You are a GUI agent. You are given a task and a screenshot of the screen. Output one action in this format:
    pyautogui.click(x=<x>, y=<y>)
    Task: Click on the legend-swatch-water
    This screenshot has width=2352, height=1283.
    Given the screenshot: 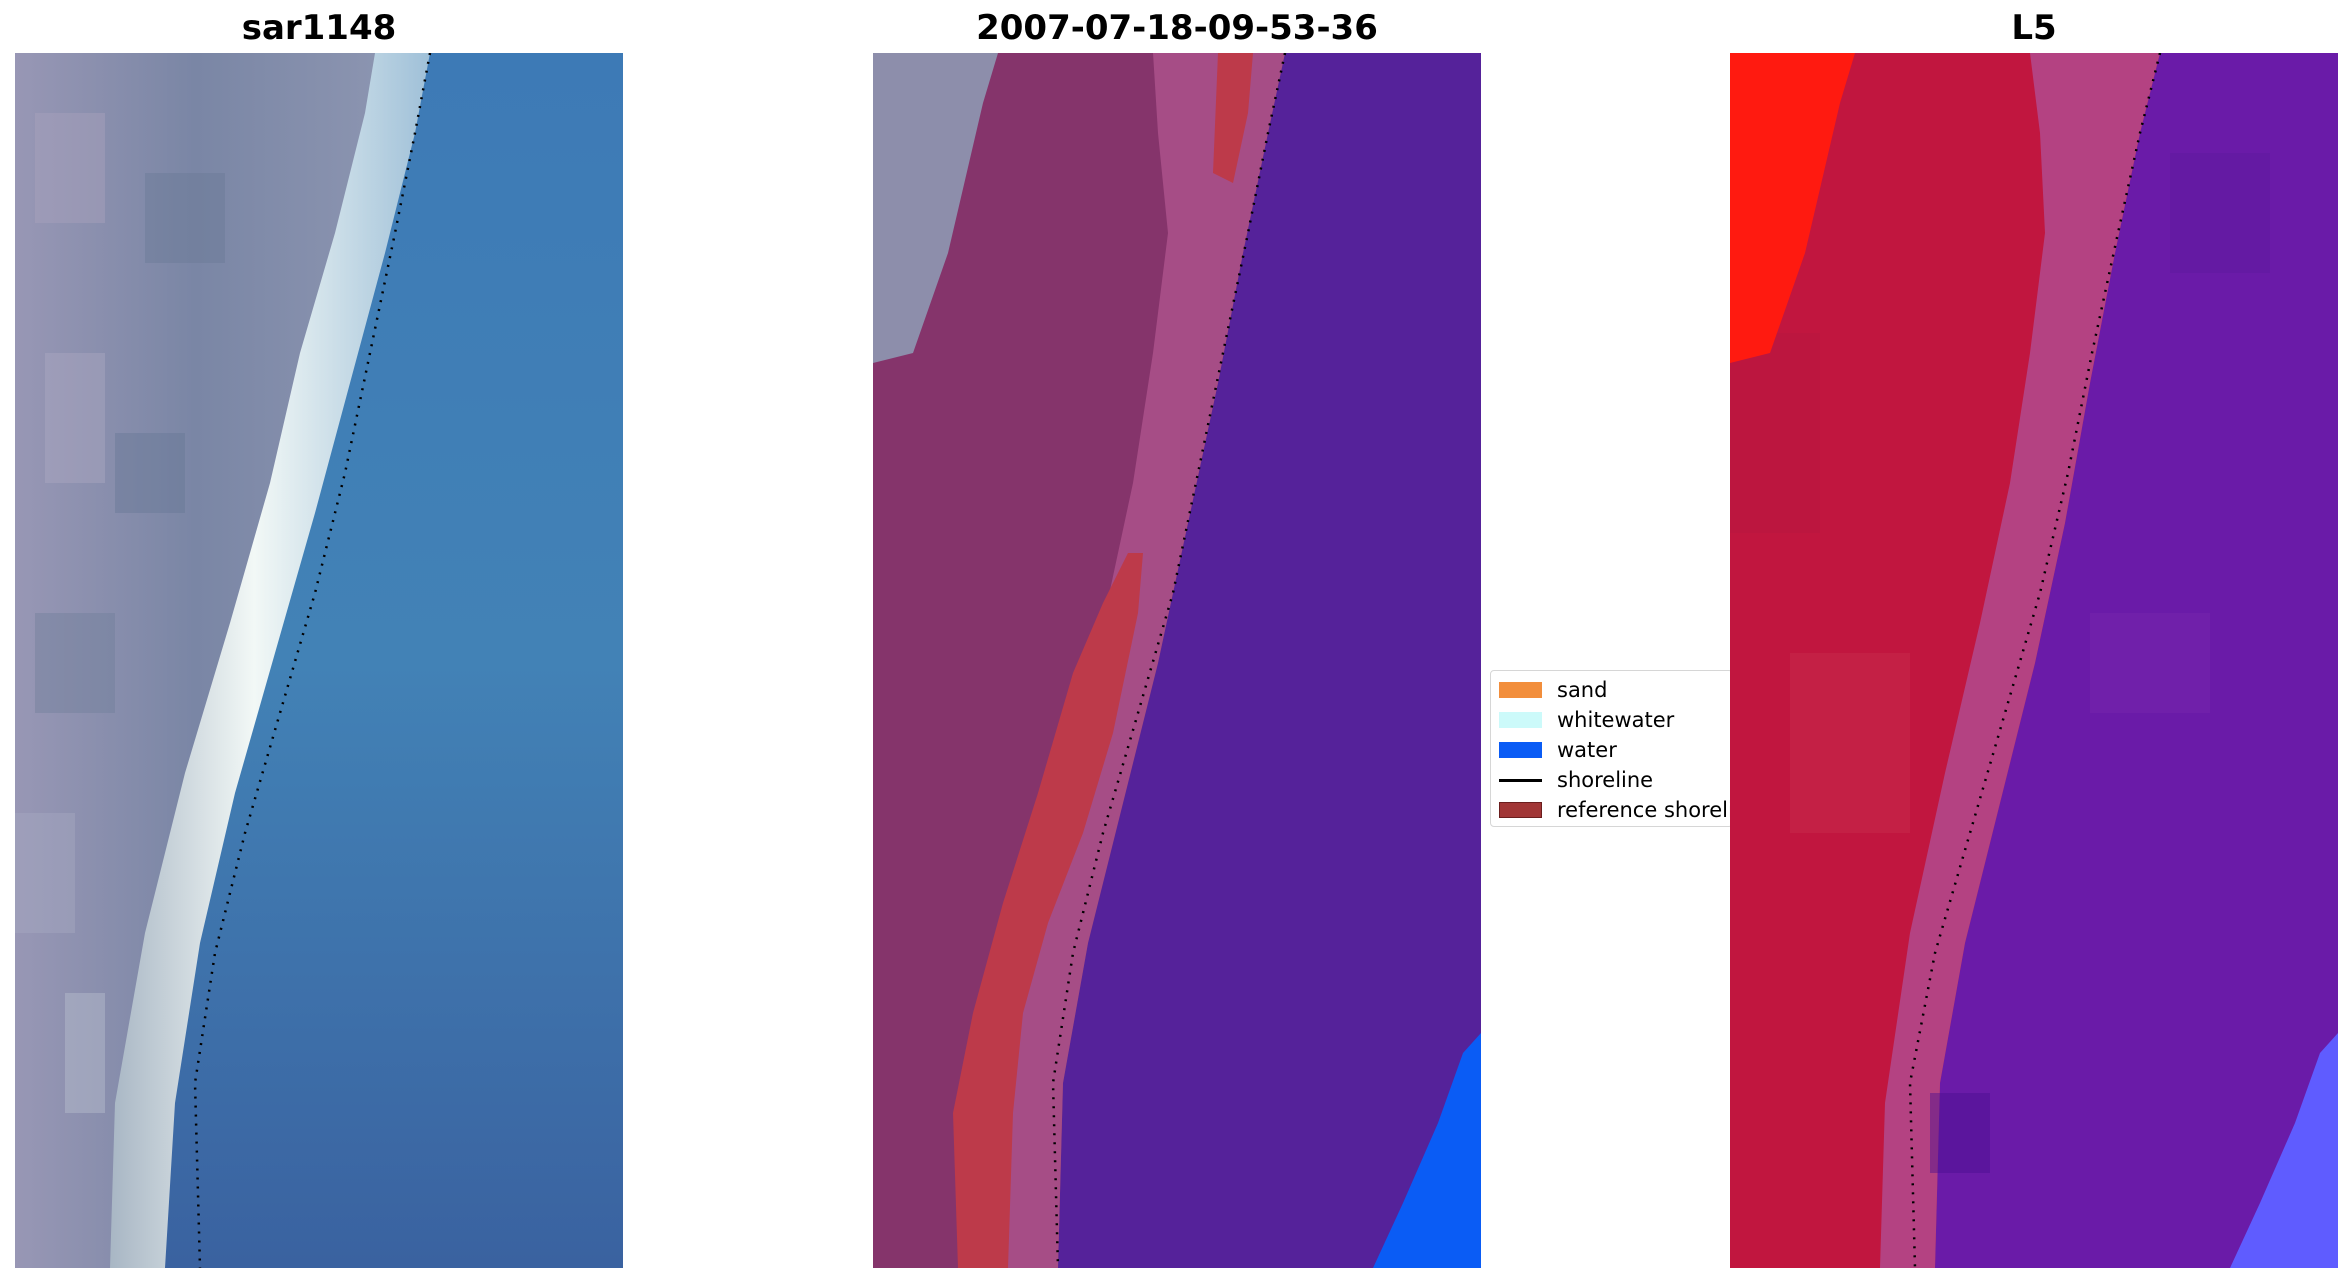 What is the action you would take?
    pyautogui.click(x=1520, y=750)
    